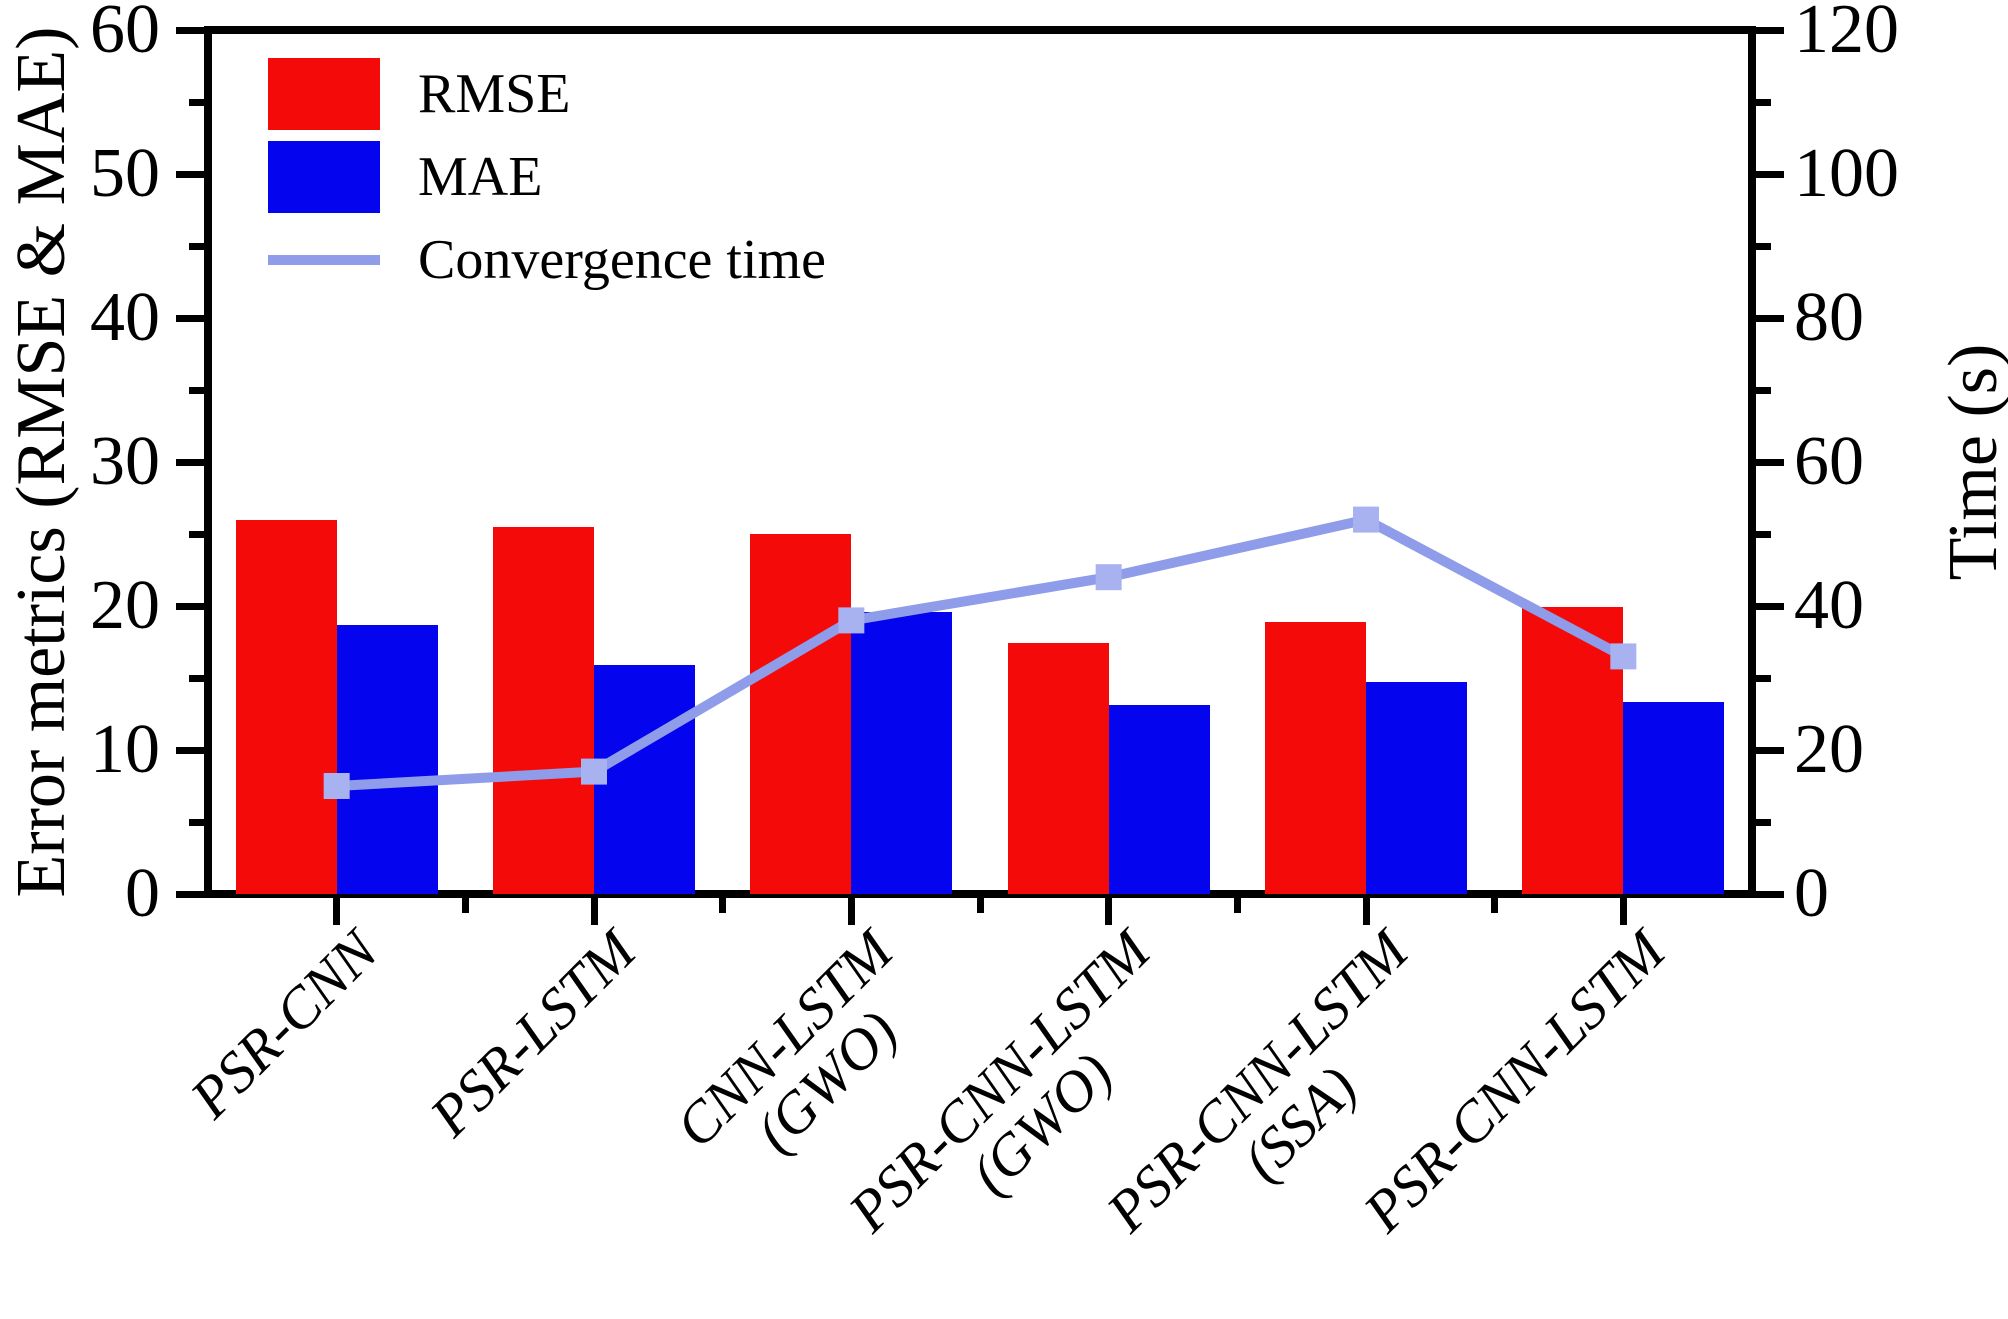 This screenshot has width=2008, height=1319. I want to click on y-left-label-10: 10, so click(125, 749).